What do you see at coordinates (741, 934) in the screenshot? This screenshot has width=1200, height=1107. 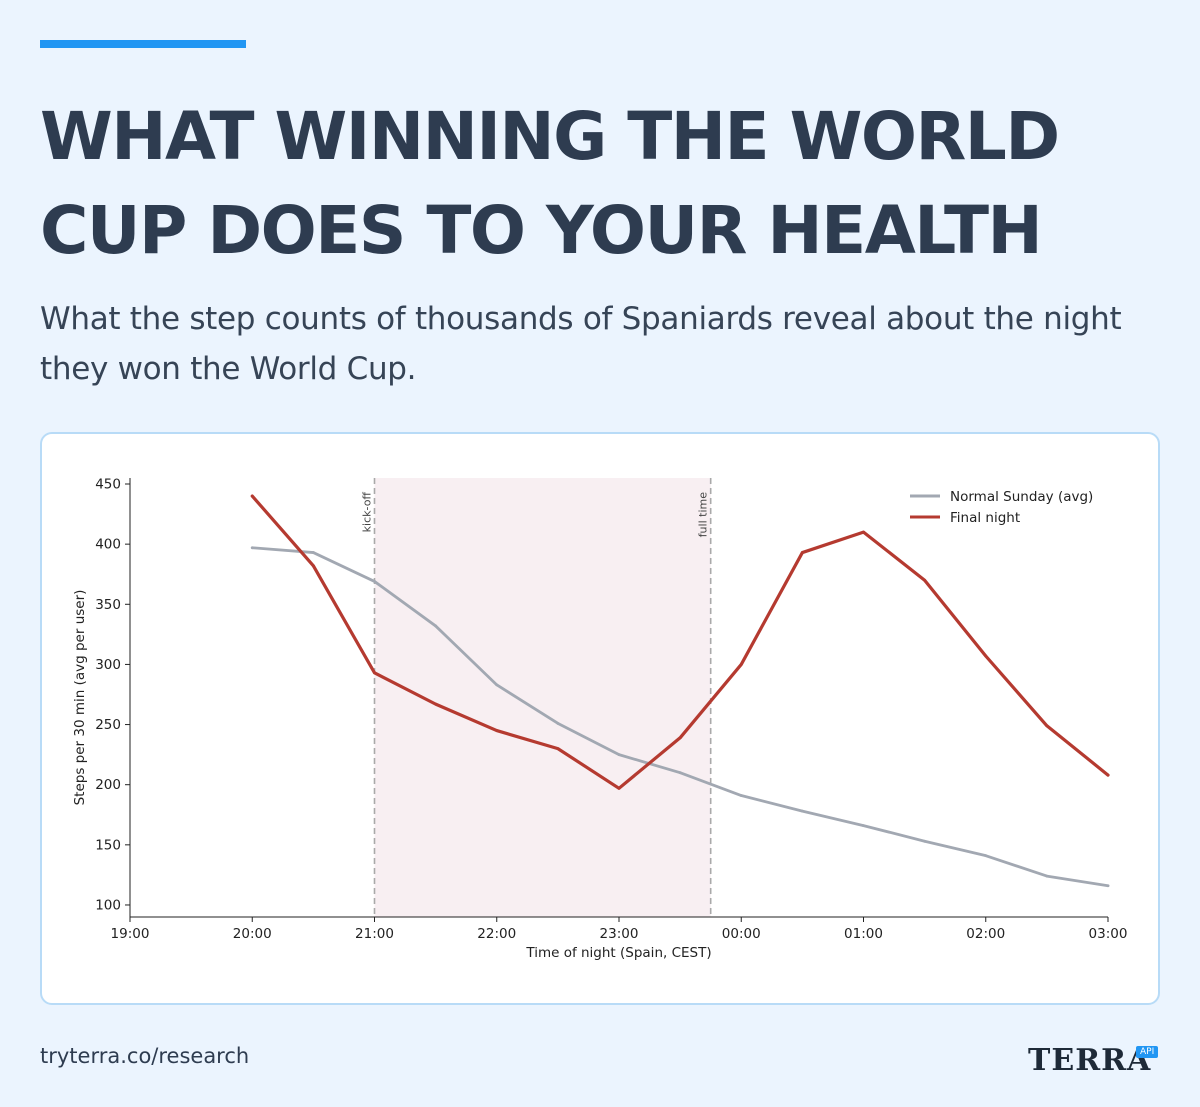 I see `x-tick-label: 00:00` at bounding box center [741, 934].